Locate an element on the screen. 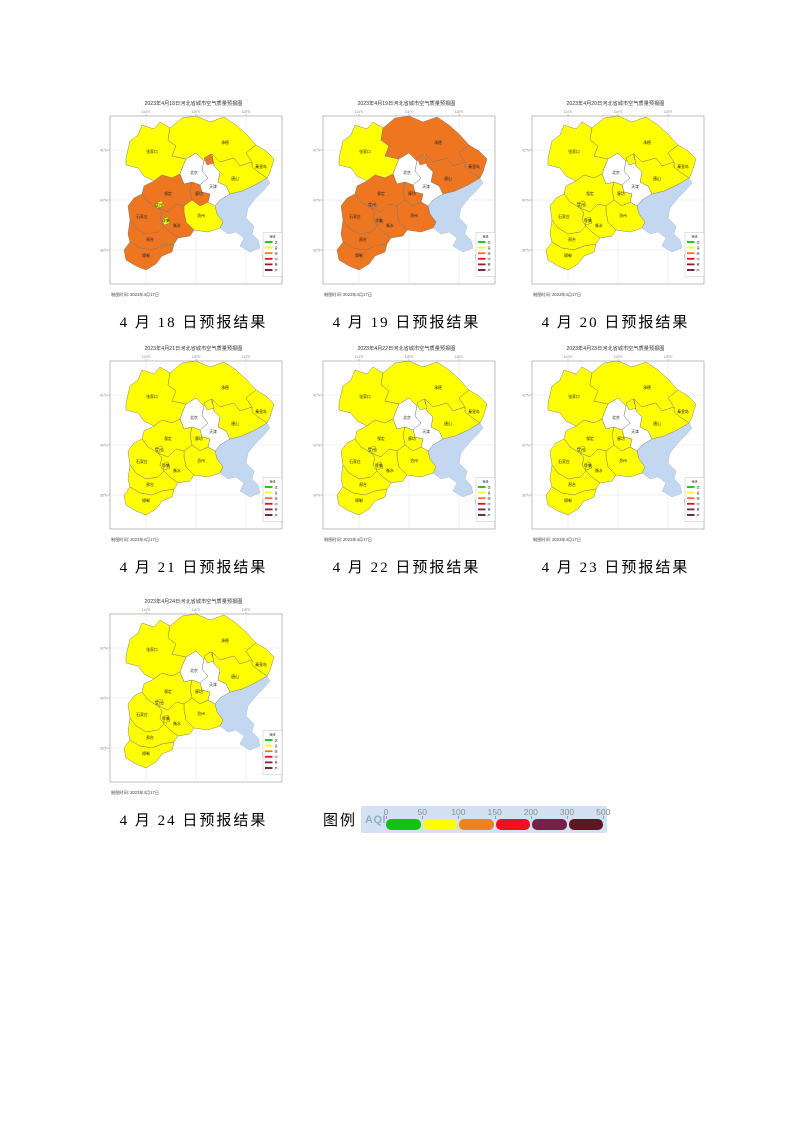  aqi-tick-label: 100 is located at coordinates (458, 812).